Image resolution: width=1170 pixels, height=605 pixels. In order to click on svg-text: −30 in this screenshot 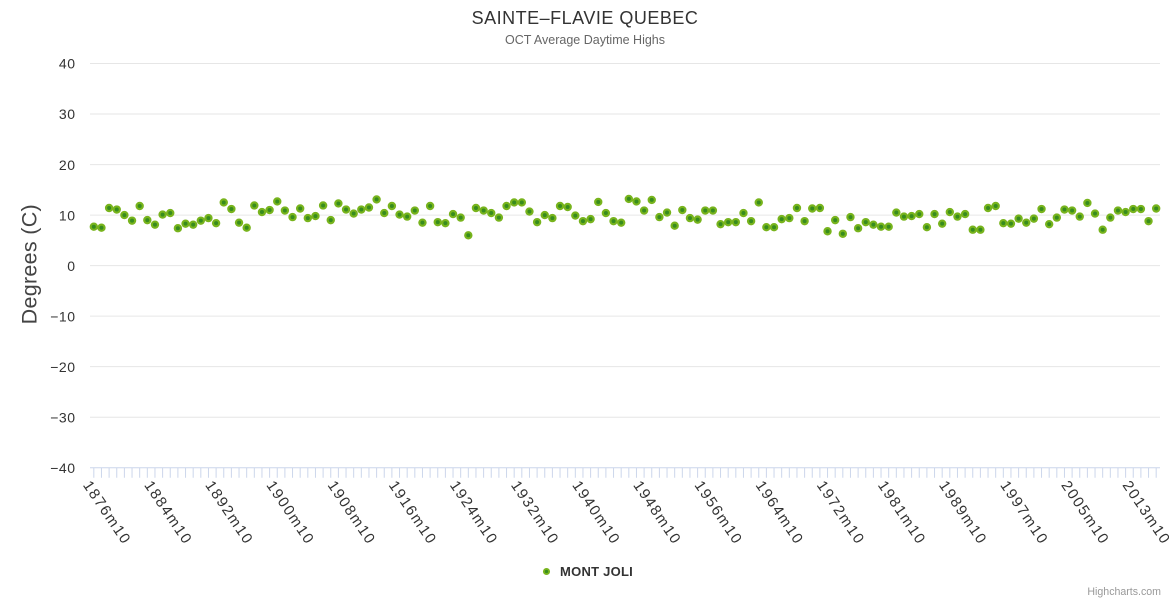, I will do `click(62, 417)`.